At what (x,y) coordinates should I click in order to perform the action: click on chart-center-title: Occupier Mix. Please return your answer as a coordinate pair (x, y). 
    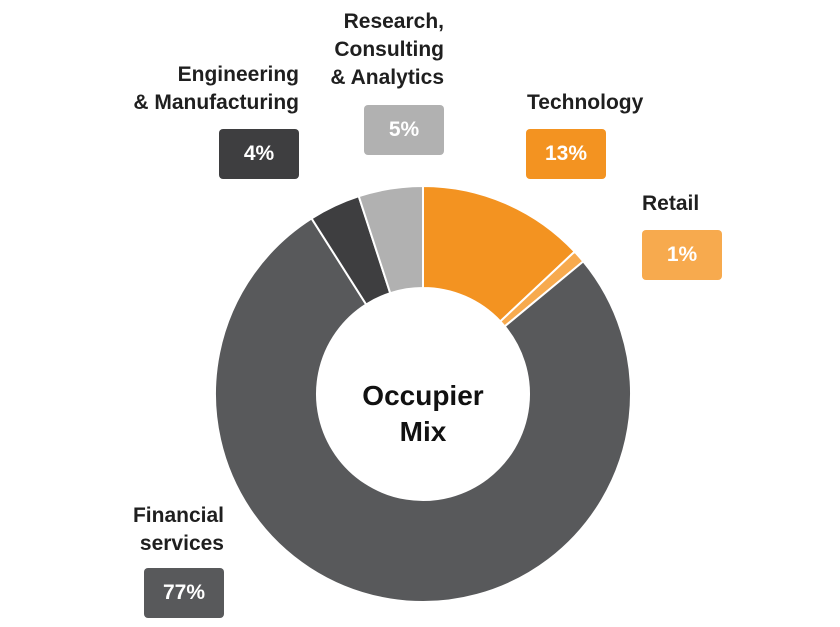
    Looking at the image, I should click on (423, 413).